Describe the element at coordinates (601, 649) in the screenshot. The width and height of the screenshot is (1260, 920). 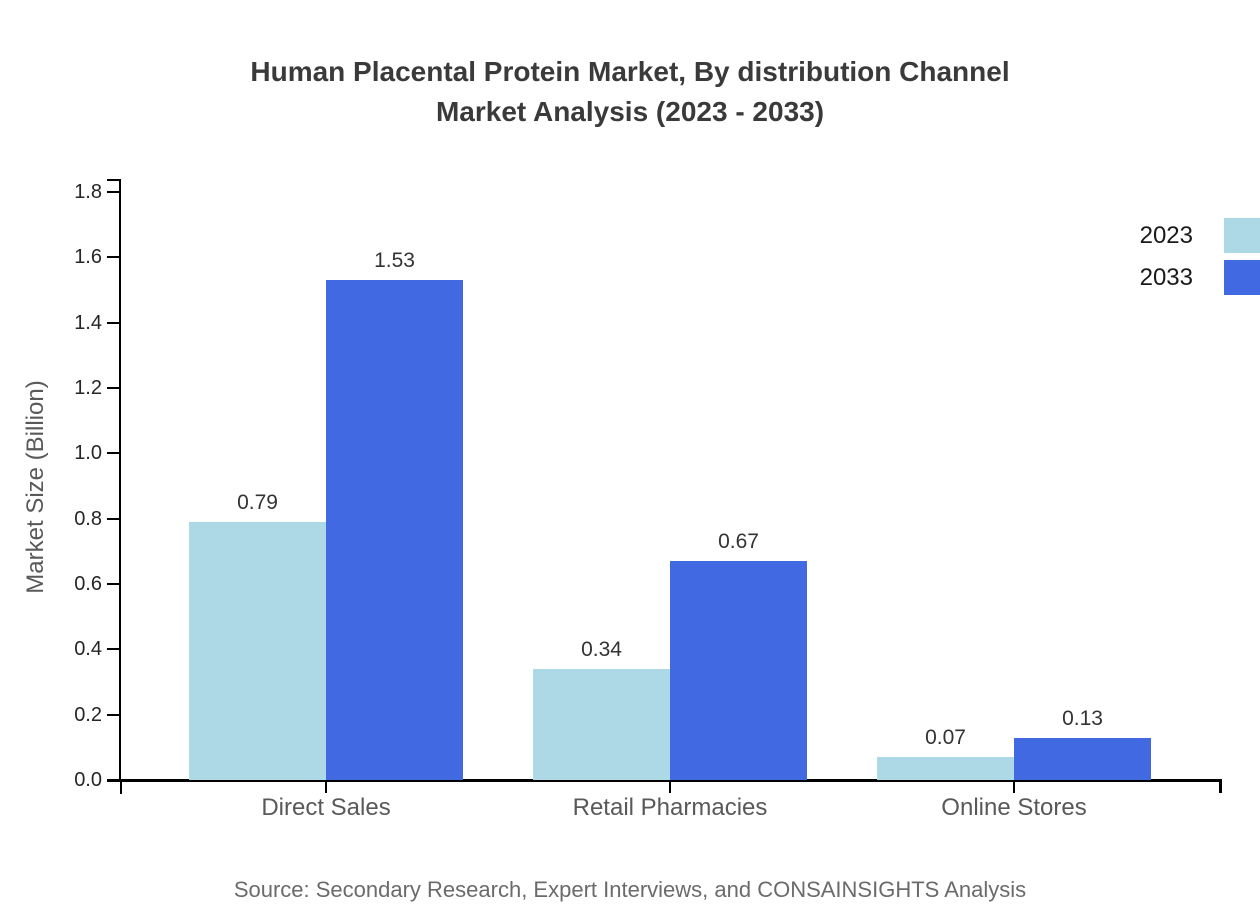
I see `value-label-2023-retail-pharmacies: 0.34` at that location.